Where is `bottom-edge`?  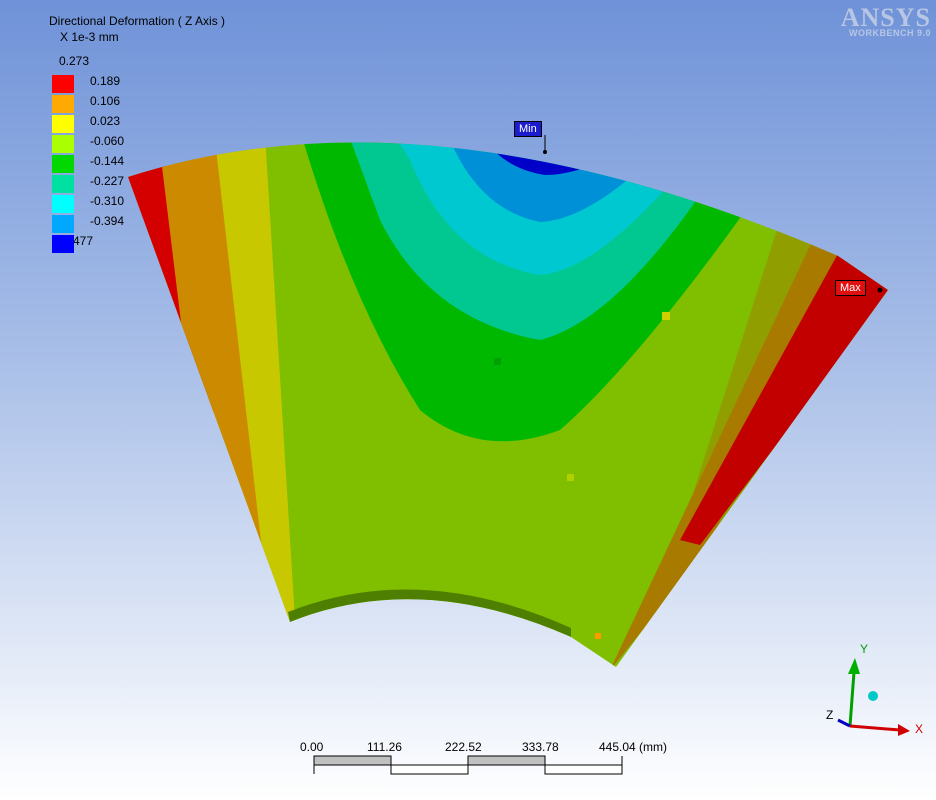
bottom-edge is located at coordinates (429, 613).